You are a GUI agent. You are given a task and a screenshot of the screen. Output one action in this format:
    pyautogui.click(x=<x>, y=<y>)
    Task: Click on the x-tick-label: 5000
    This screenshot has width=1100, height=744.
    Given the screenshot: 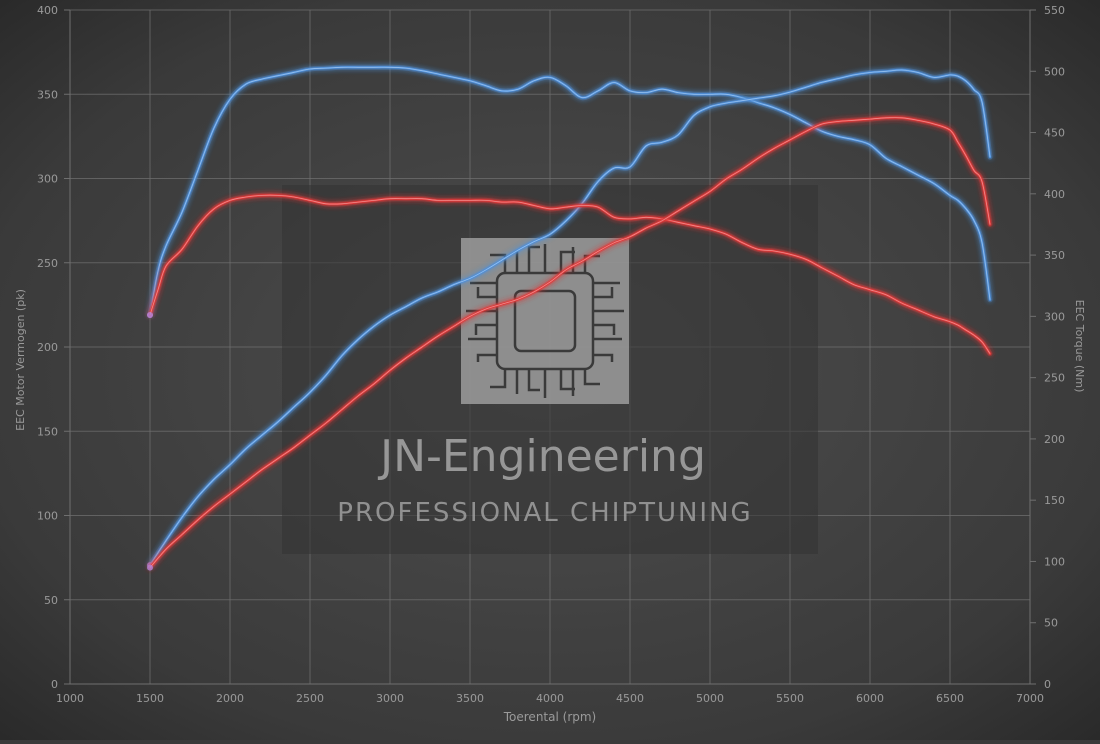 What is the action you would take?
    pyautogui.click(x=710, y=698)
    